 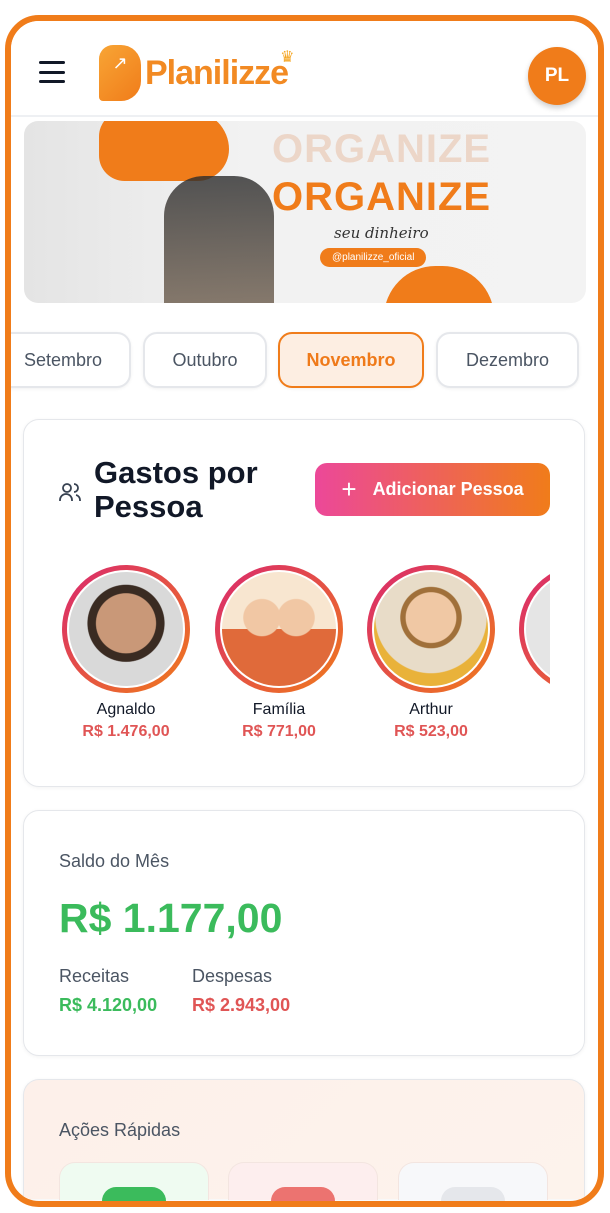 I want to click on person-card: Família R$ 771,00, so click(x=279, y=653).